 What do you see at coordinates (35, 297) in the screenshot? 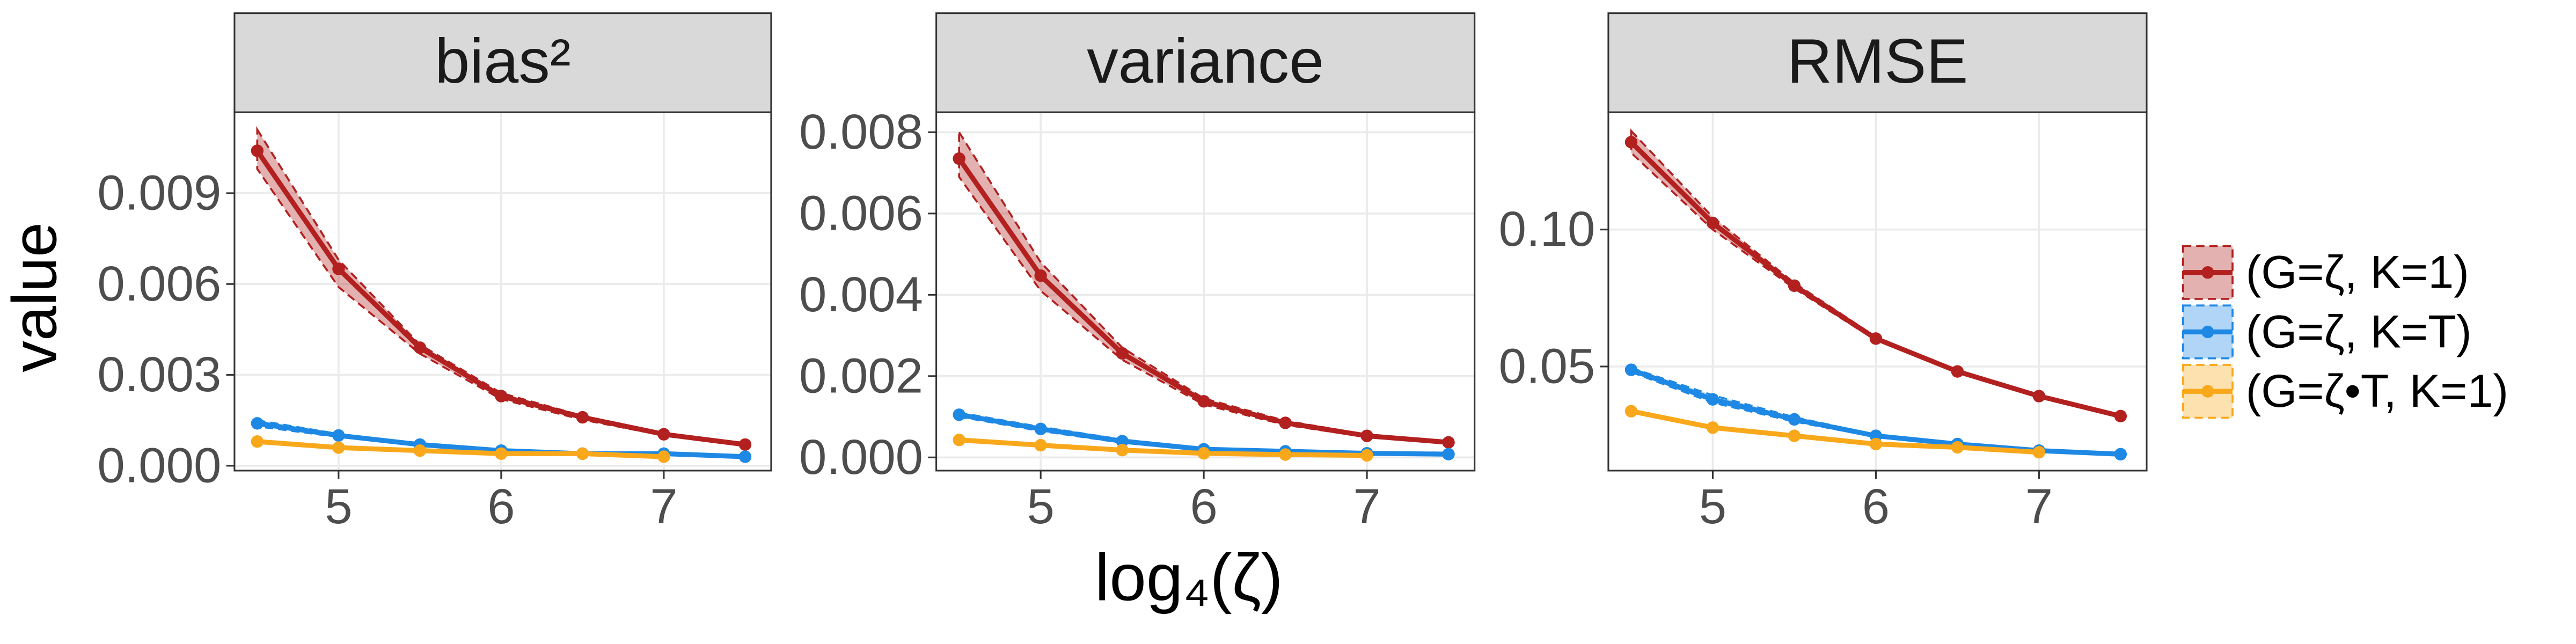
I see `y-axis-label: value` at bounding box center [35, 297].